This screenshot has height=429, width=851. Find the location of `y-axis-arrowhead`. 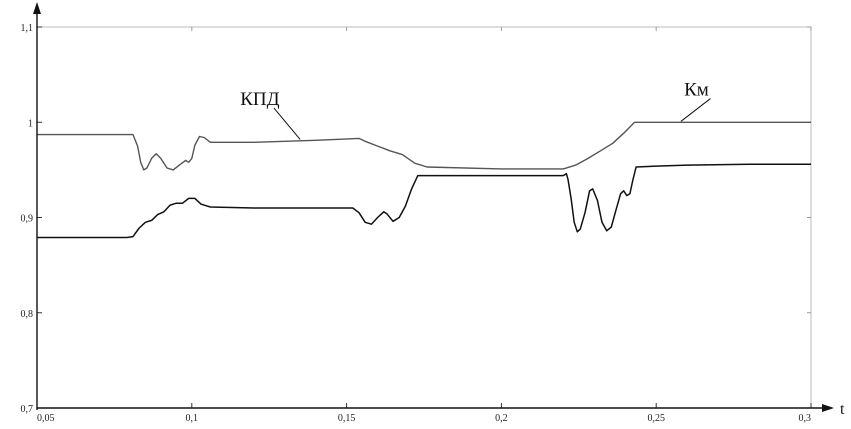

y-axis-arrowhead is located at coordinates (37, 8).